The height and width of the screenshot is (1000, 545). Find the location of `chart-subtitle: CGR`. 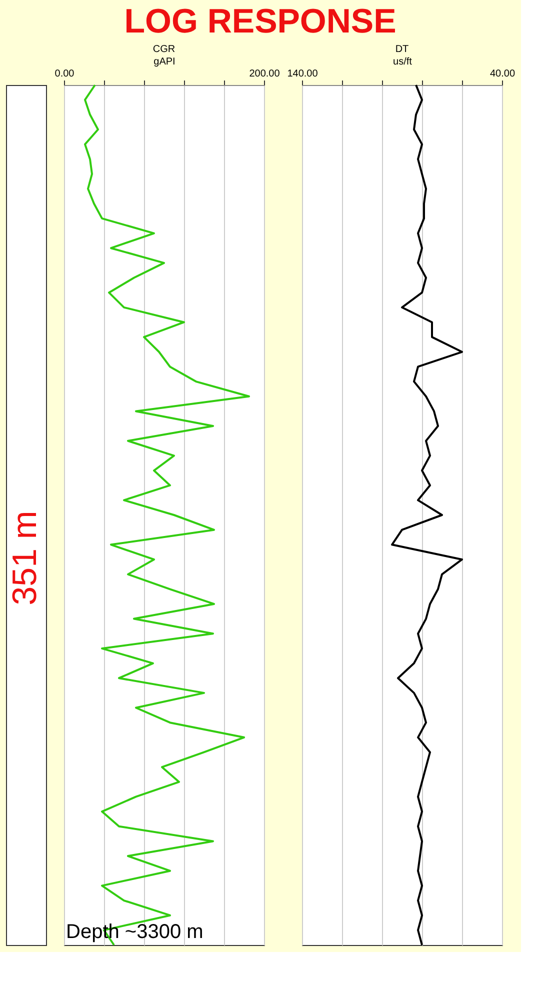

chart-subtitle: CGR is located at coordinates (164, 49).